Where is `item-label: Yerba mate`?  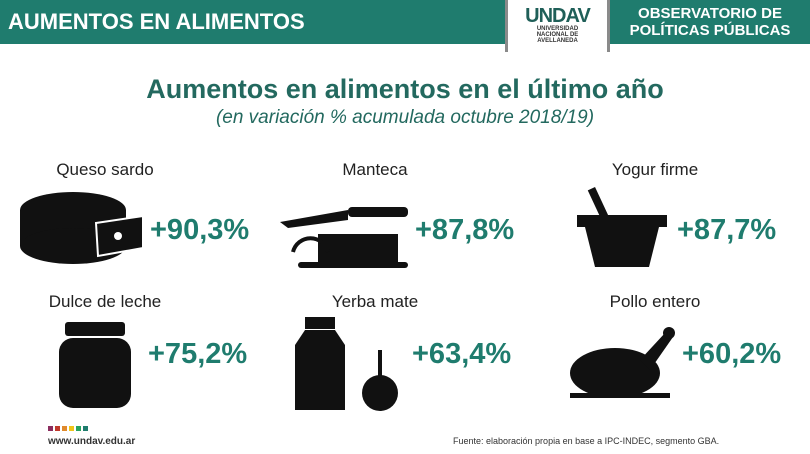 item-label: Yerba mate is located at coordinates (375, 301).